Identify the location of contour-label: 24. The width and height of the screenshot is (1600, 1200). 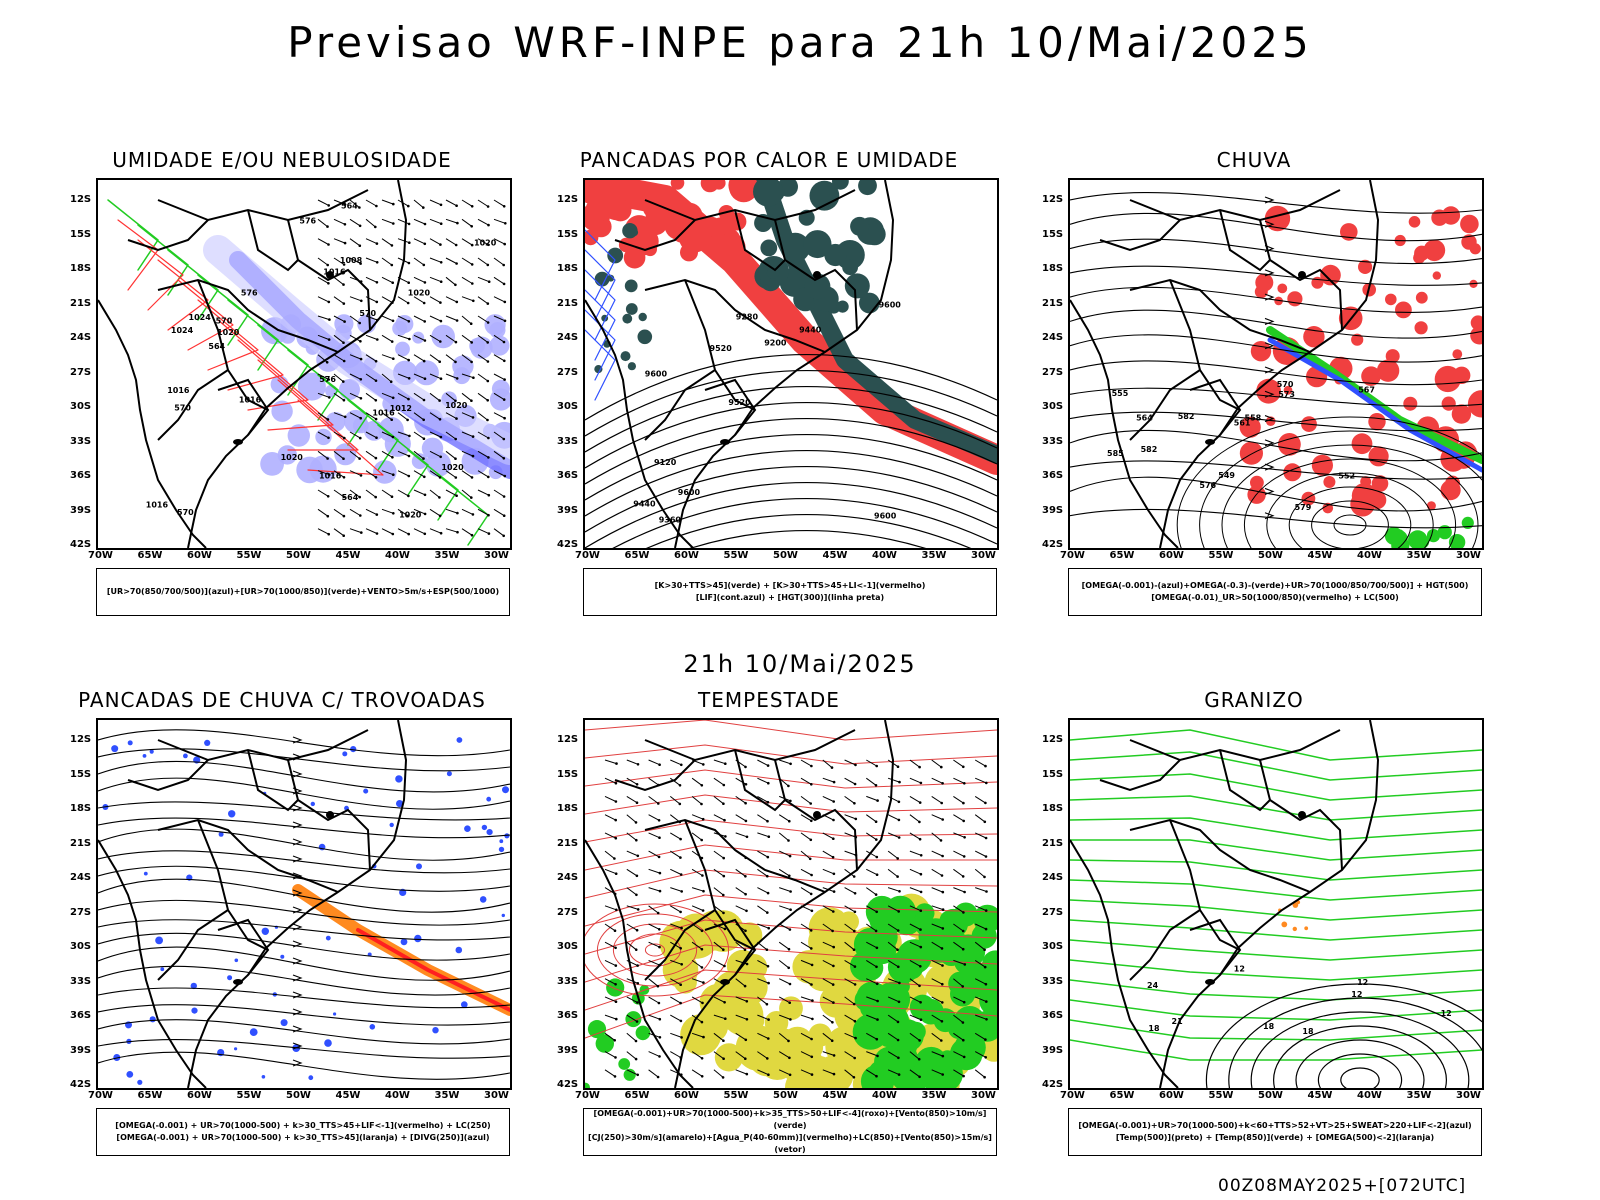
(1153, 985).